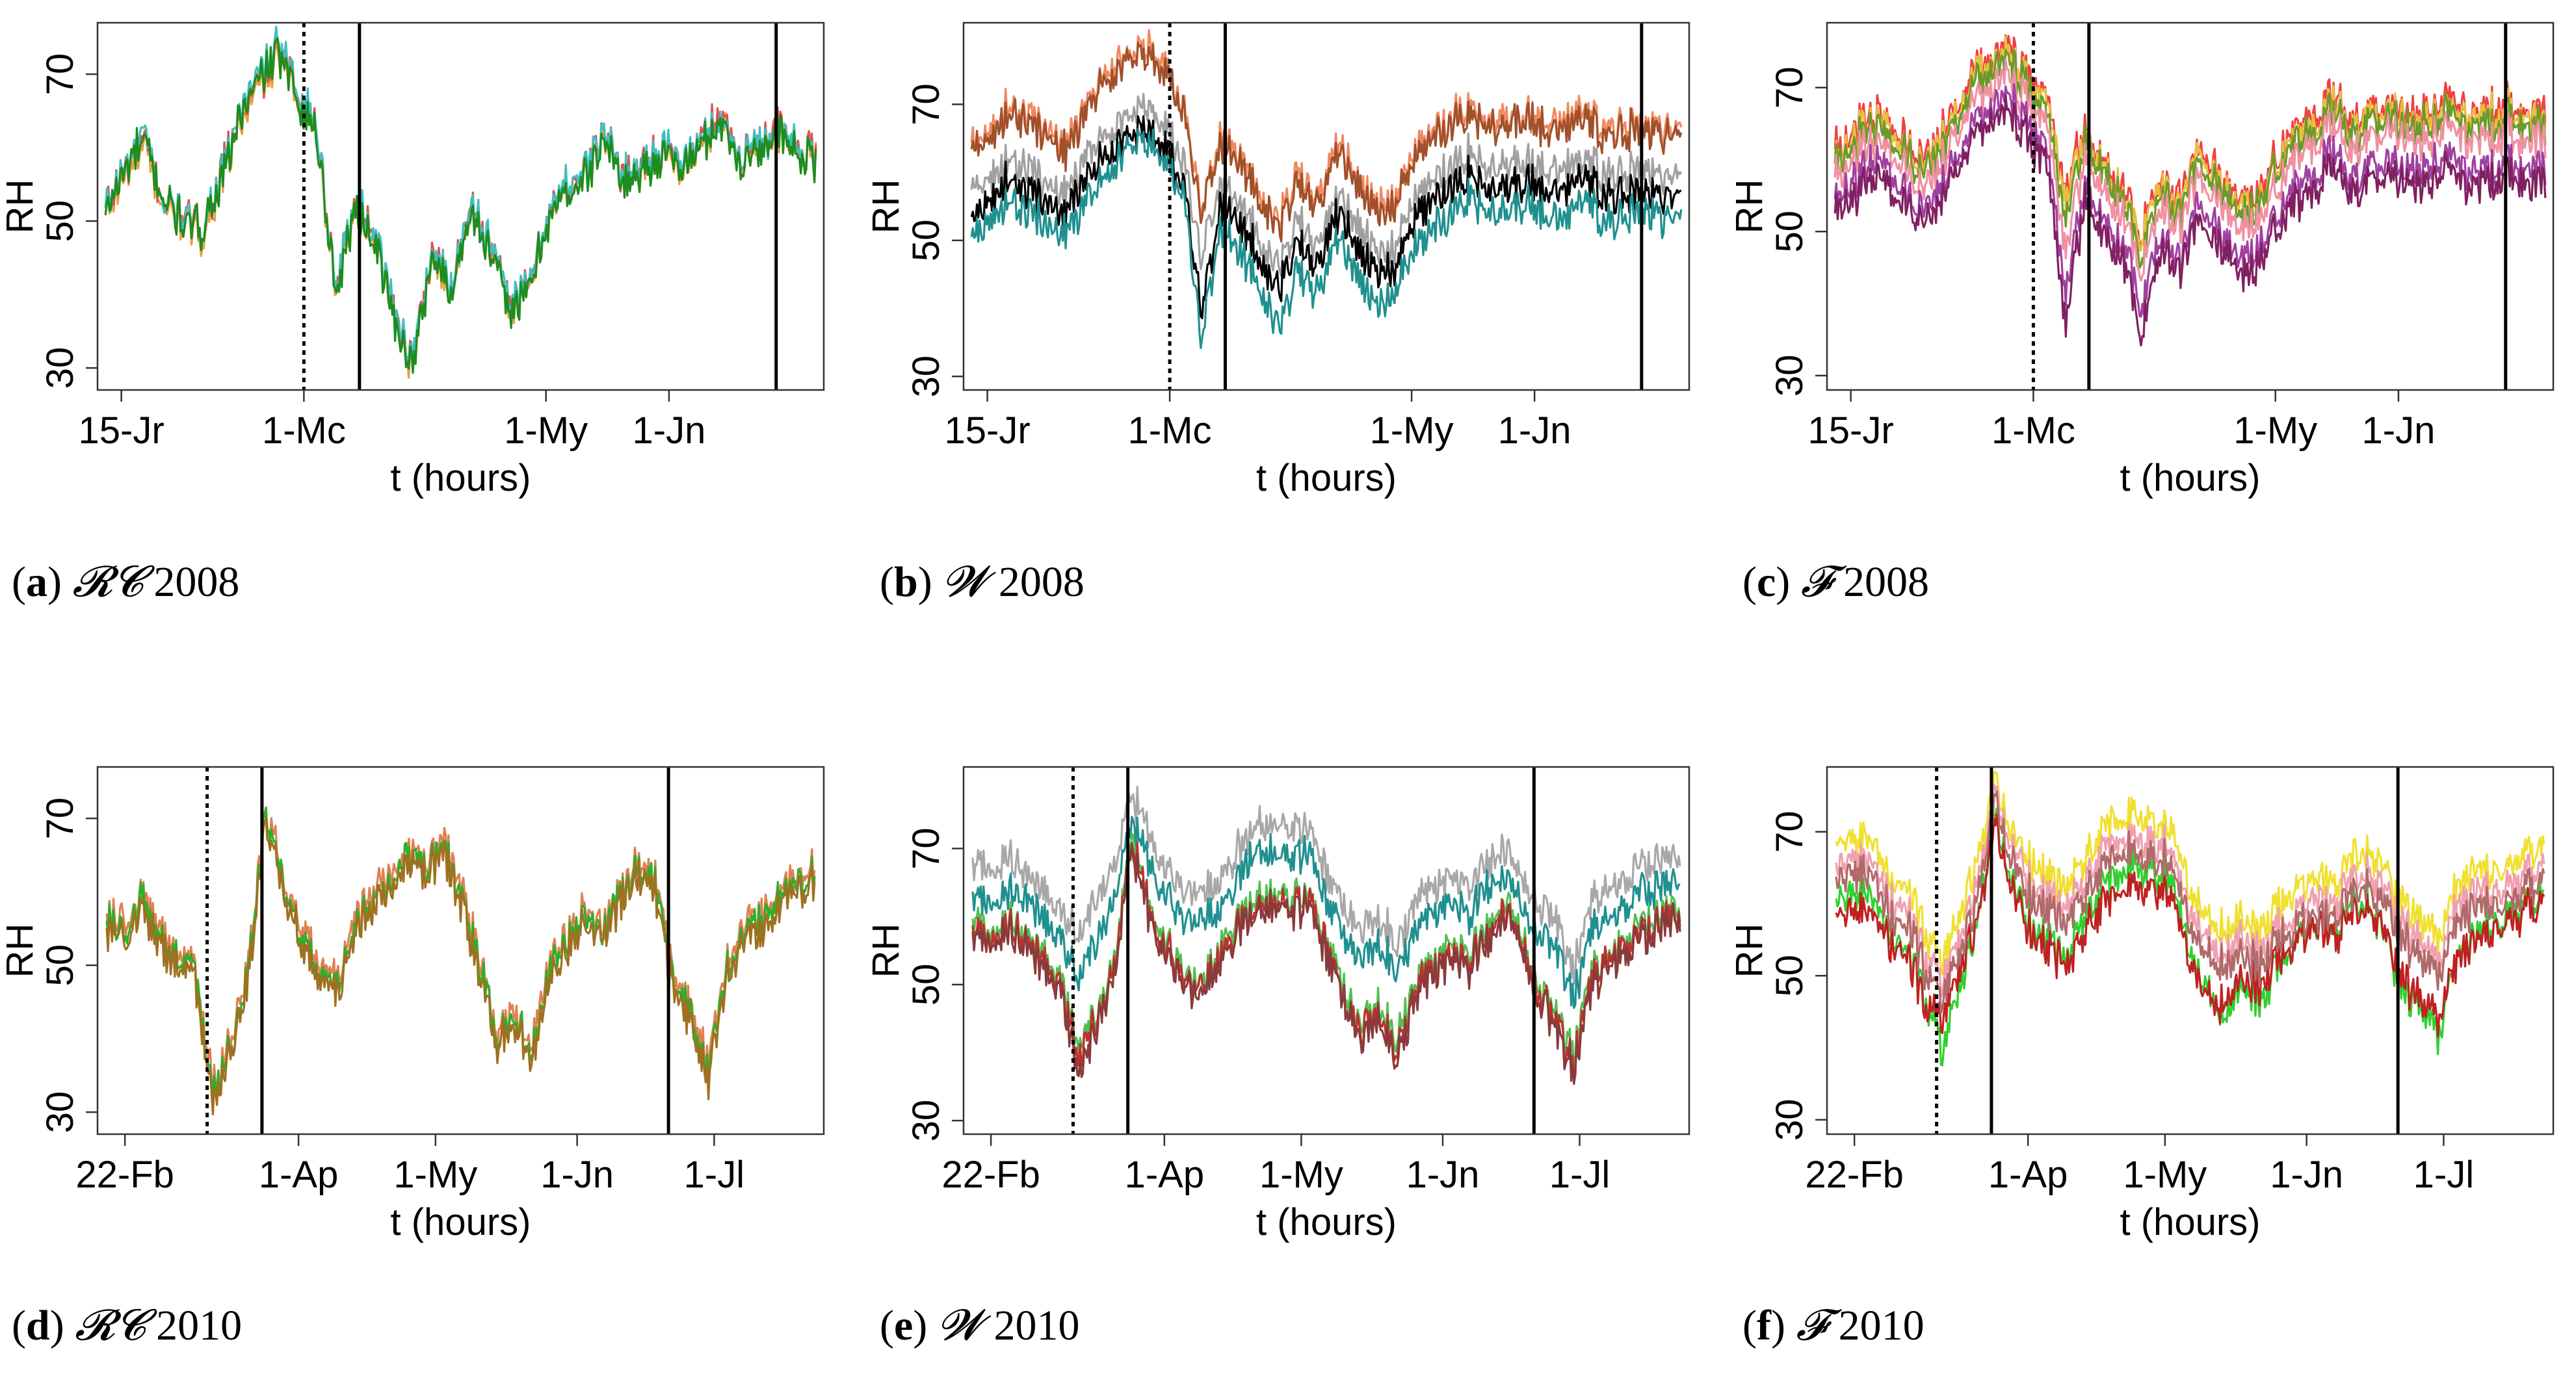 This screenshot has width=2576, height=1374. Describe the element at coordinates (903, 1325) in the screenshot. I see `caption-e-label: e` at that location.